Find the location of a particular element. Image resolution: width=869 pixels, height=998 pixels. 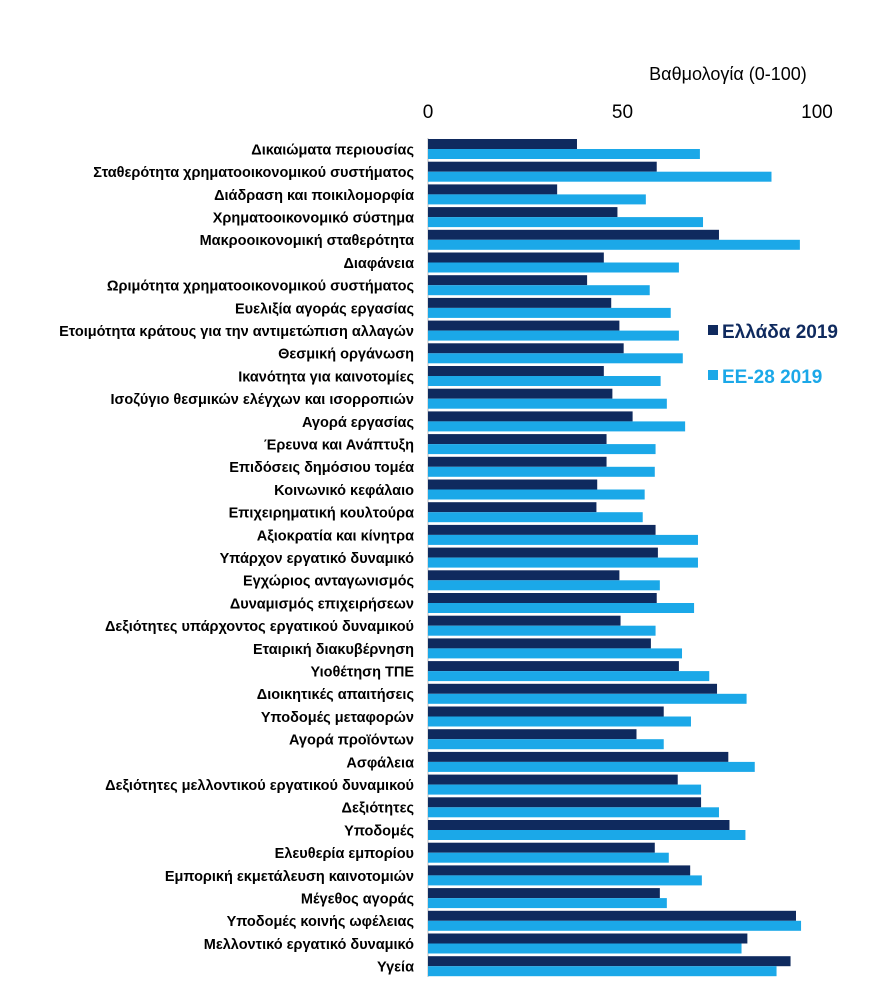

category-label: Ασφάλεια is located at coordinates (380, 763).